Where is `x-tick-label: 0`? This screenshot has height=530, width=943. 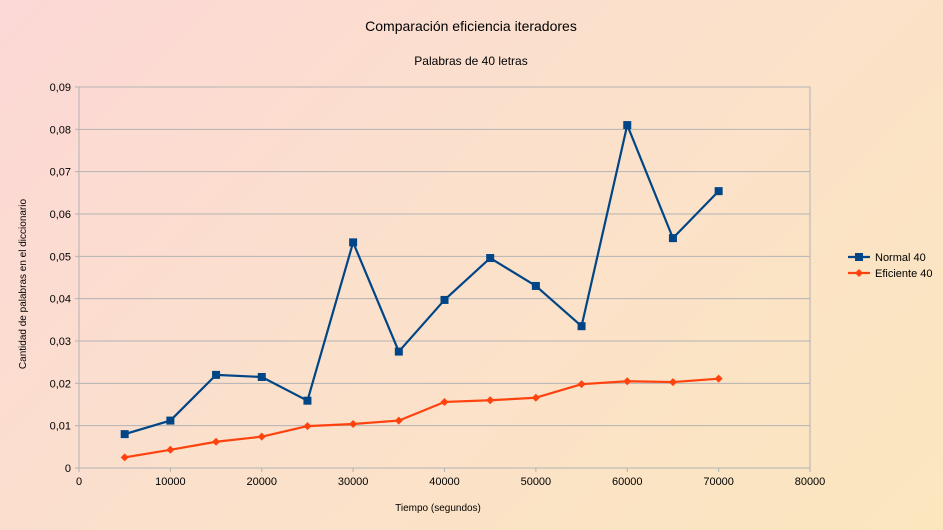 x-tick-label: 0 is located at coordinates (79, 482).